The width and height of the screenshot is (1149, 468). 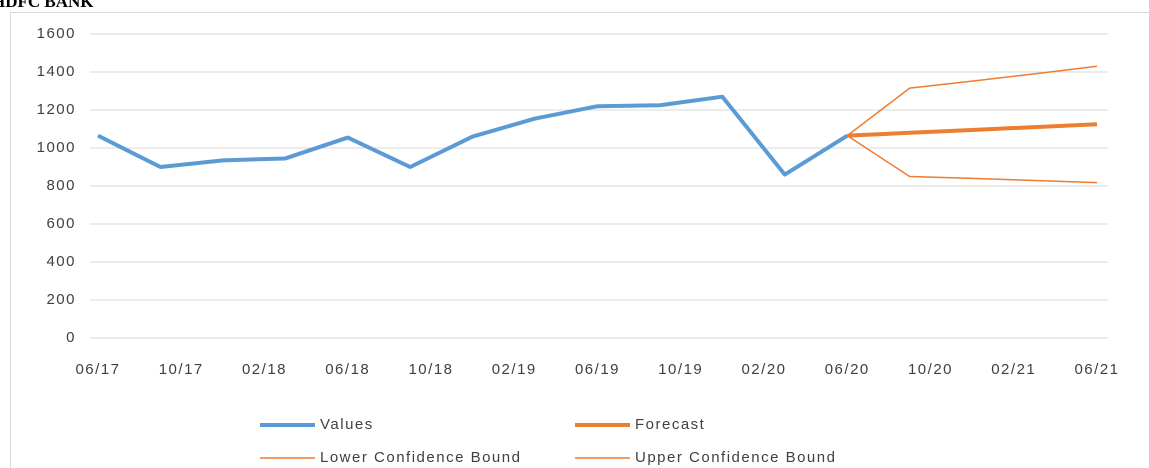 I want to click on y-tick-label: 400, so click(x=61, y=261).